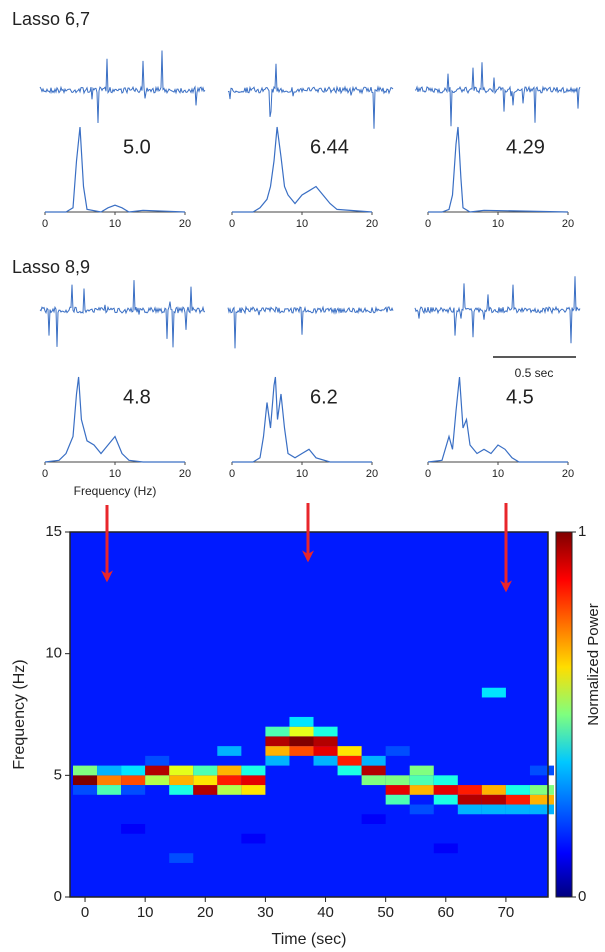 The width and height of the screenshot is (605, 952). I want to click on x-tick-label: 70, so click(506, 912).